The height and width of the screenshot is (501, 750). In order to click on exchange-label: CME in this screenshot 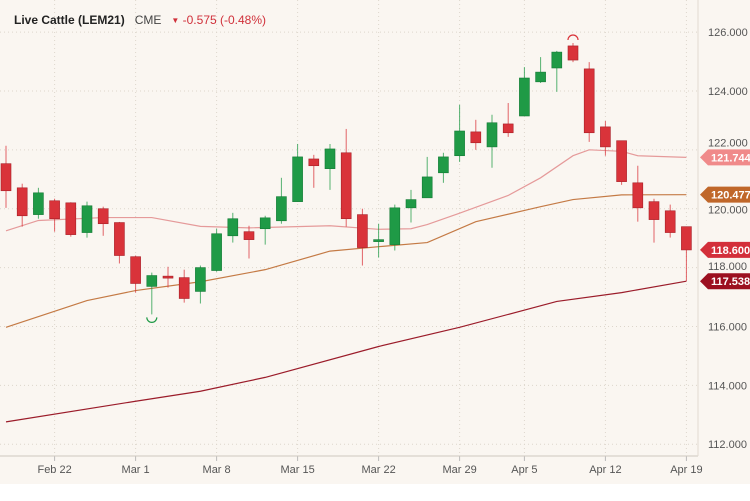, I will do `click(148, 20)`.